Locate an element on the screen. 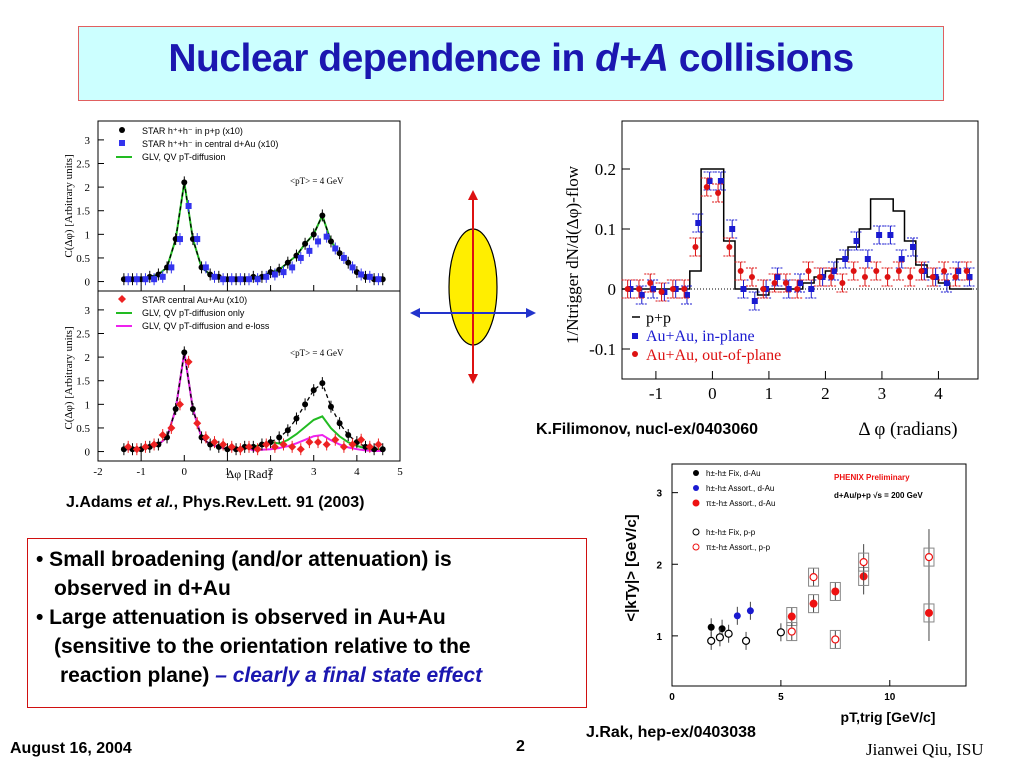  slide-title: Nuclear dependence in d+A collisions is located at coordinates (511, 59).